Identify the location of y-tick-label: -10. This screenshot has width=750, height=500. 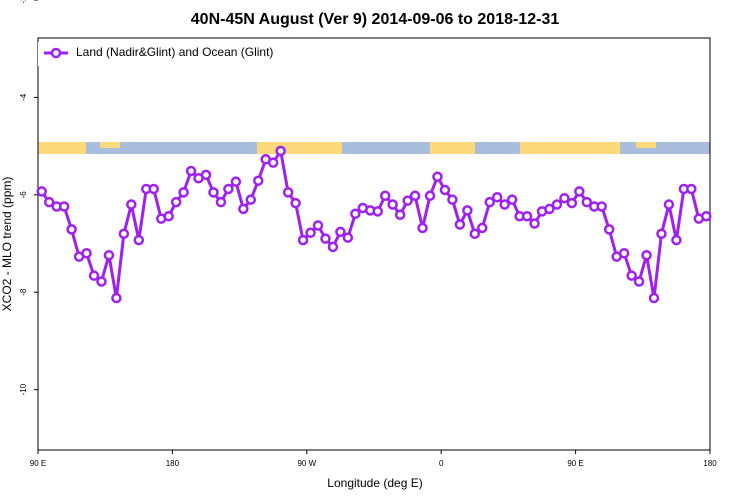
(23, 389).